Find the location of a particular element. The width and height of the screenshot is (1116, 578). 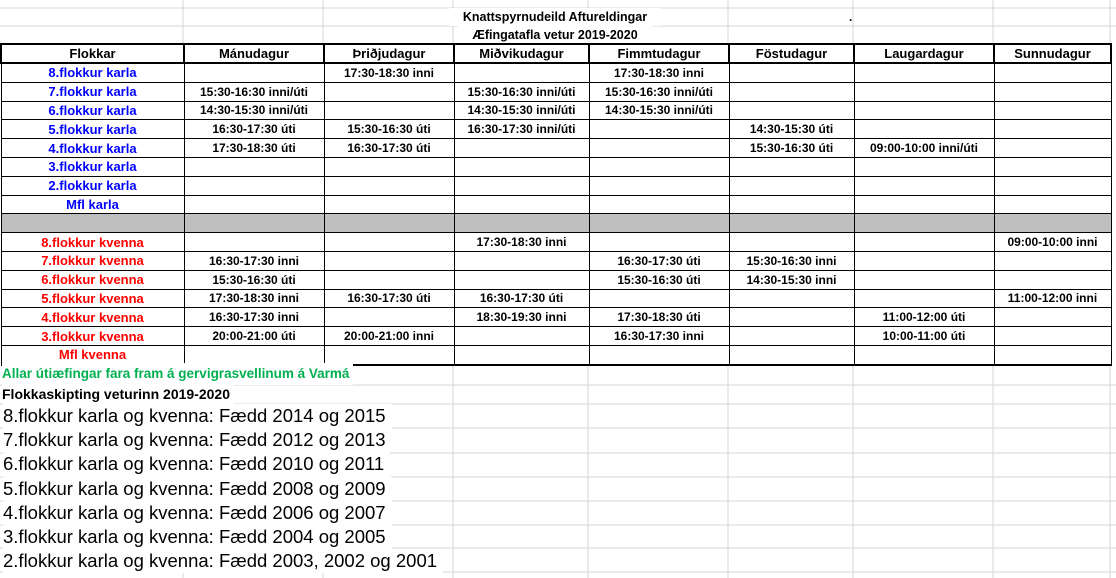

schedule-cell: 18:30-19:30 inni is located at coordinates (521, 317).